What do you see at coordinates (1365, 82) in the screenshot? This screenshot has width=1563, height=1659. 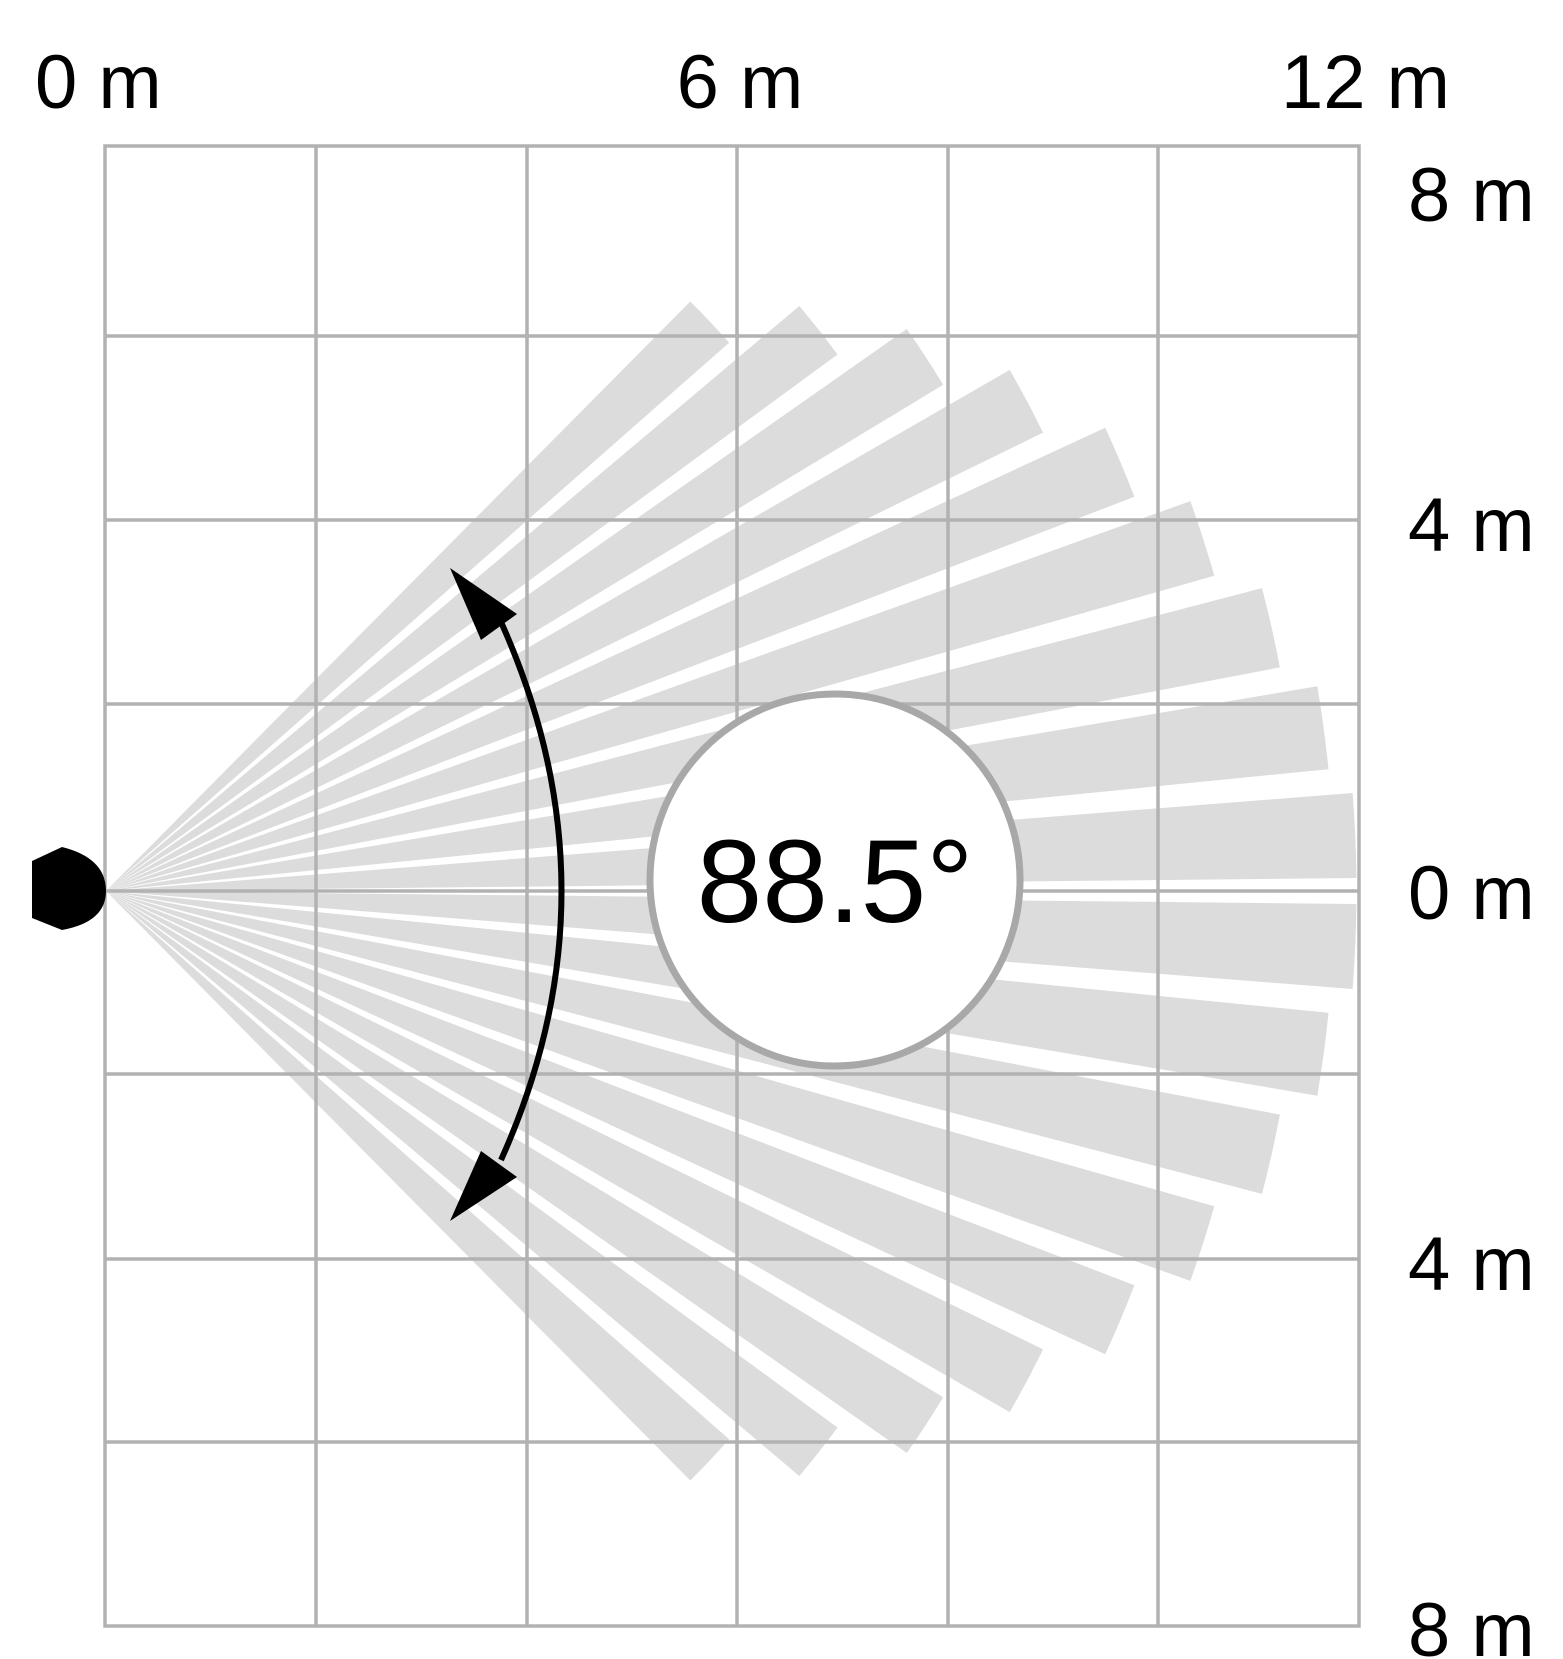 I see `top-axis-label-end: 12 m` at bounding box center [1365, 82].